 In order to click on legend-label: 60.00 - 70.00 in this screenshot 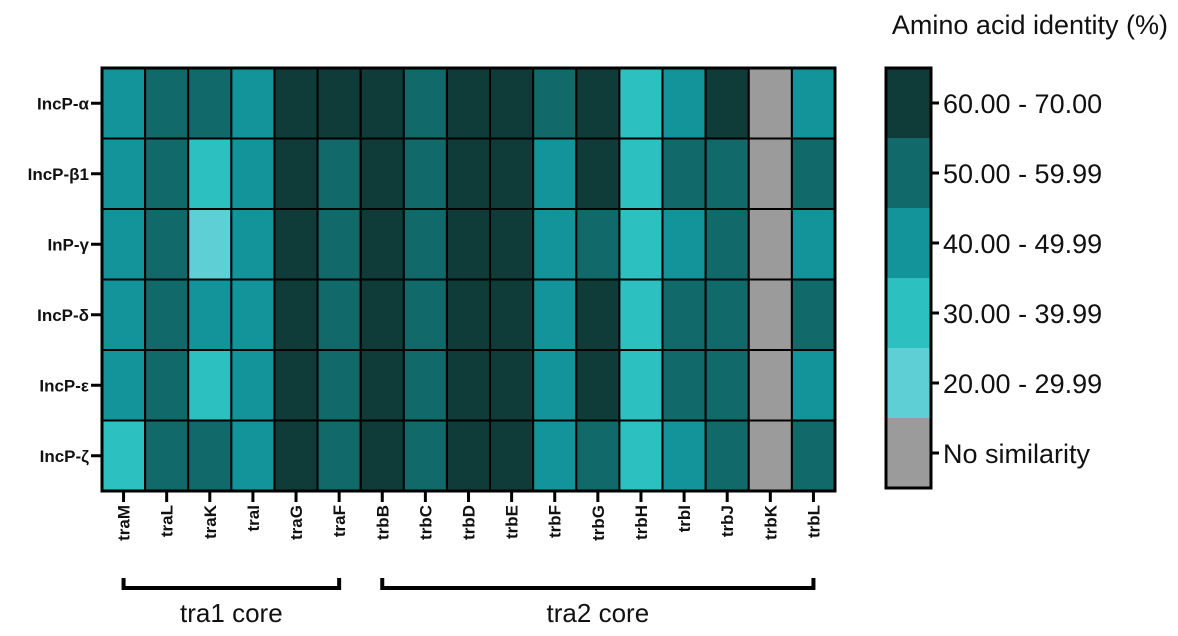, I will do `click(1022, 104)`.